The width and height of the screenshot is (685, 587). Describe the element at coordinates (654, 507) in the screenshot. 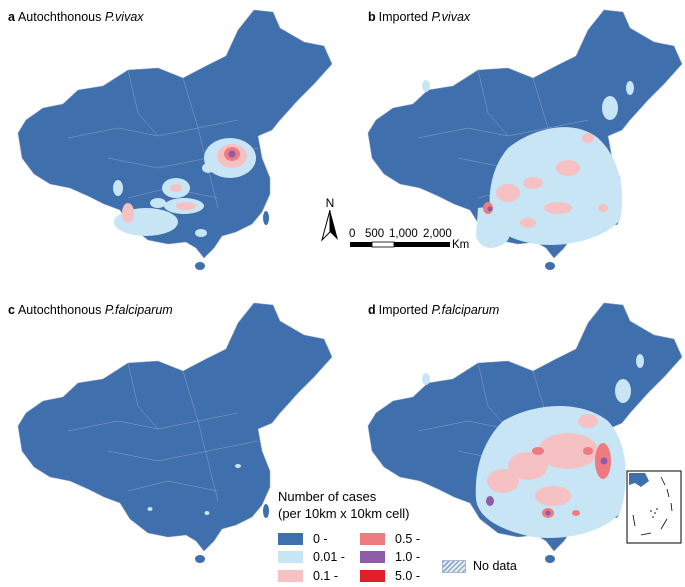

I see `inset-south-china-sea` at that location.